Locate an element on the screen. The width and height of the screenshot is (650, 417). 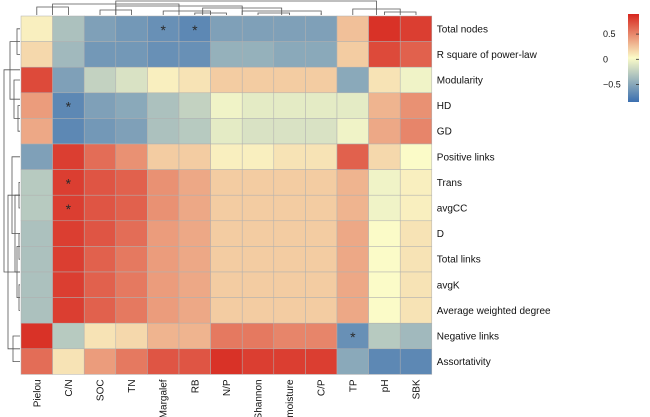
column-label: RB is located at coordinates (195, 386).